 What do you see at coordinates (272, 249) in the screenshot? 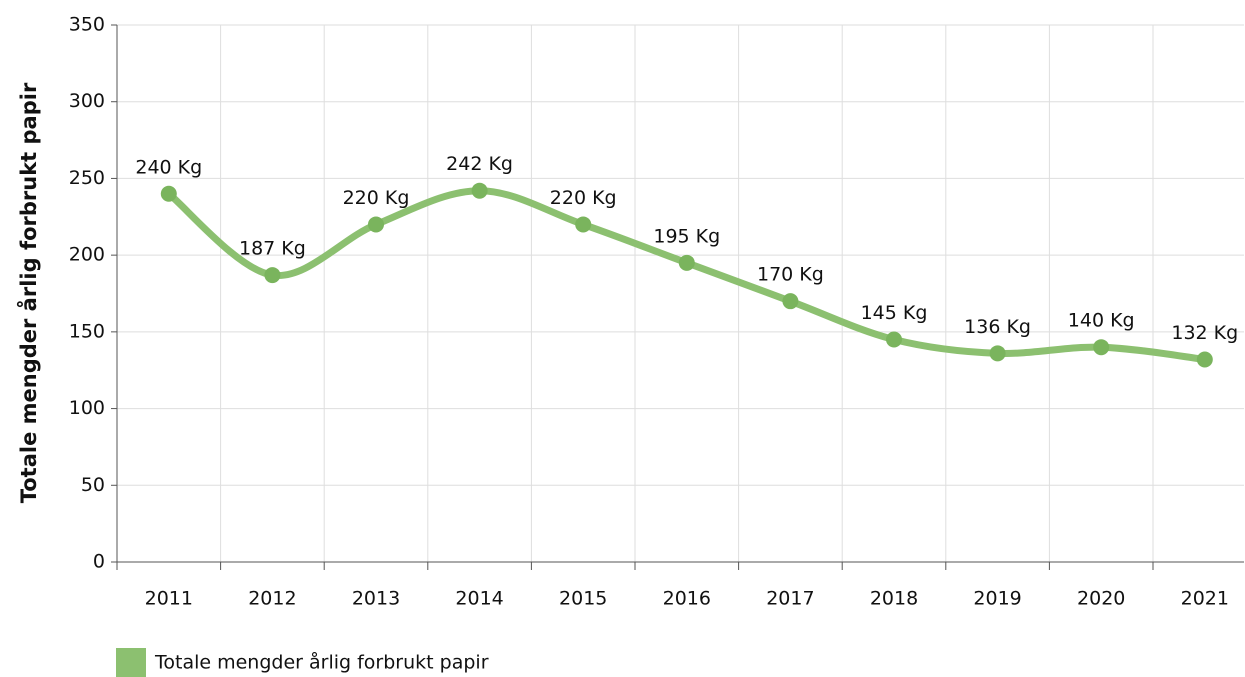
I see `data-label: 187 Kg` at bounding box center [272, 249].